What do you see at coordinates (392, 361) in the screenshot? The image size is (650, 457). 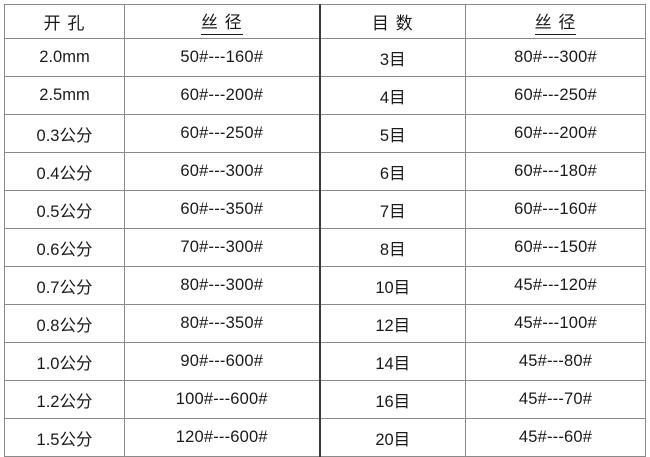 I see `cell-mesh: 14目` at bounding box center [392, 361].